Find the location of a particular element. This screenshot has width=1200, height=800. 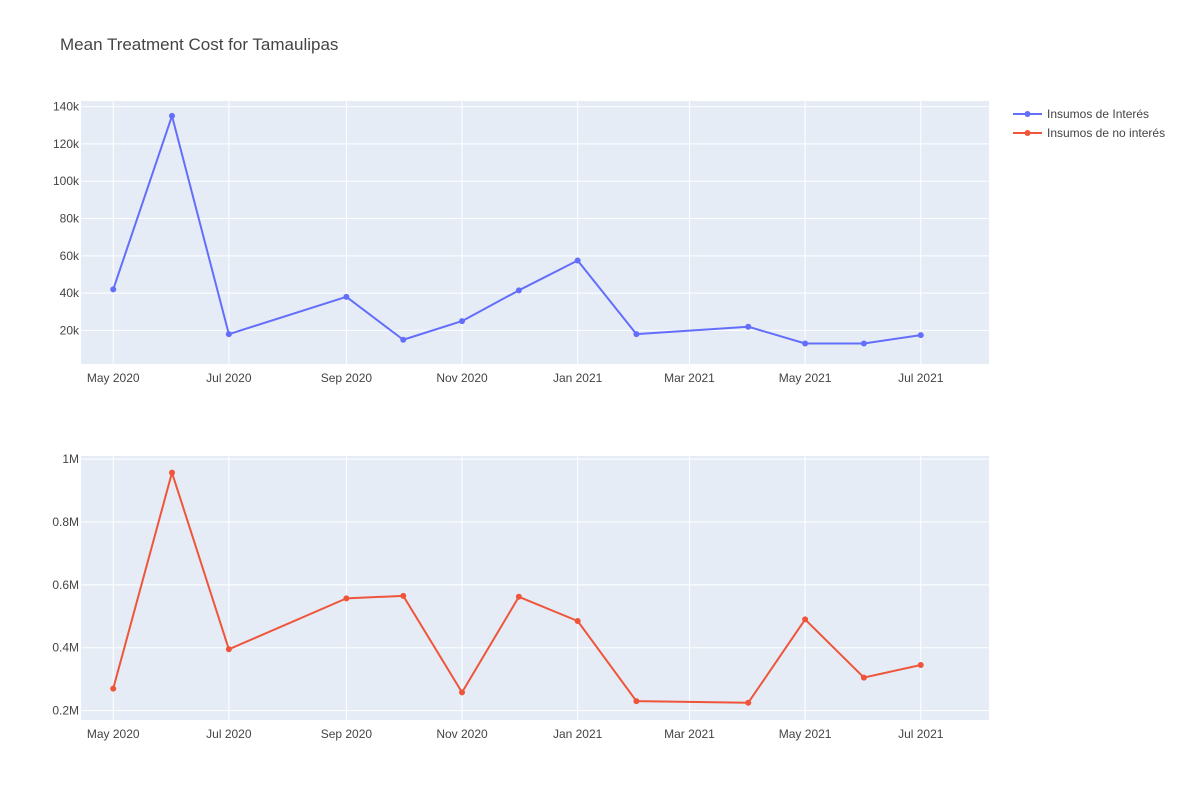

y-tick-label: 80k is located at coordinates (70, 219).